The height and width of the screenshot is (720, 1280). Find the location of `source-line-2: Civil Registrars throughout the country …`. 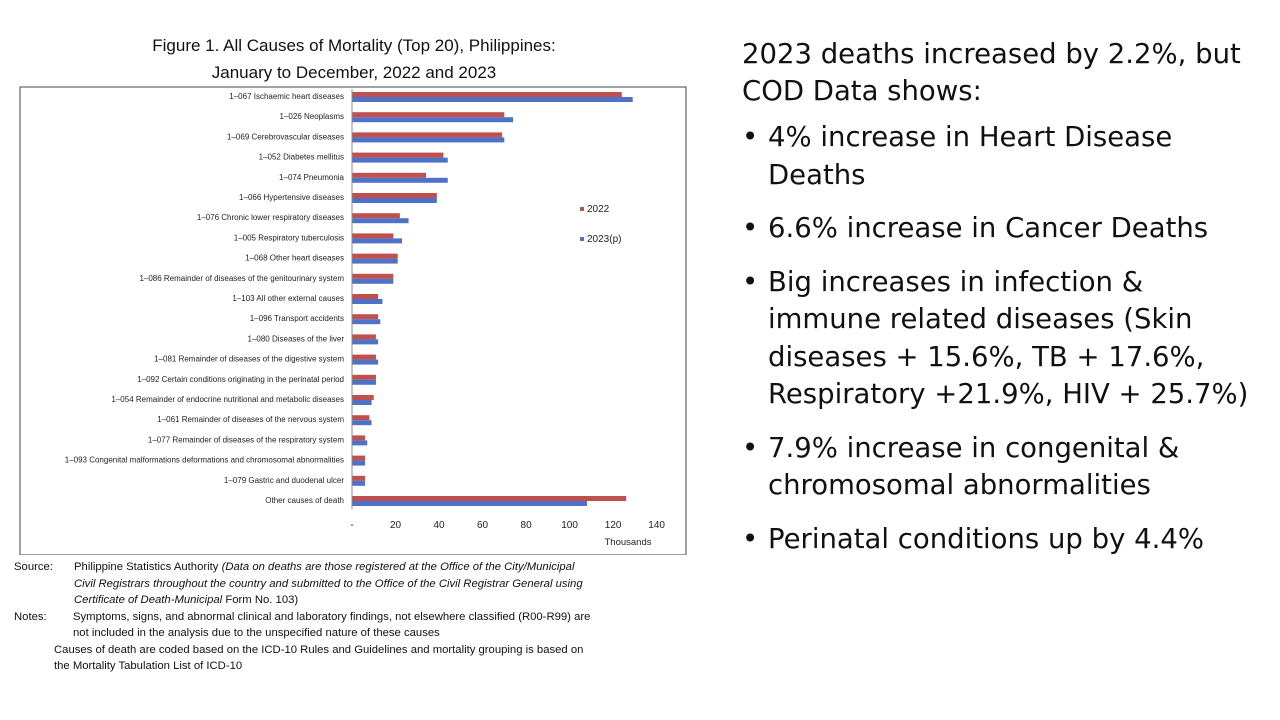

source-line-2: Civil Registrars throughout the country … is located at coordinates (328, 583).